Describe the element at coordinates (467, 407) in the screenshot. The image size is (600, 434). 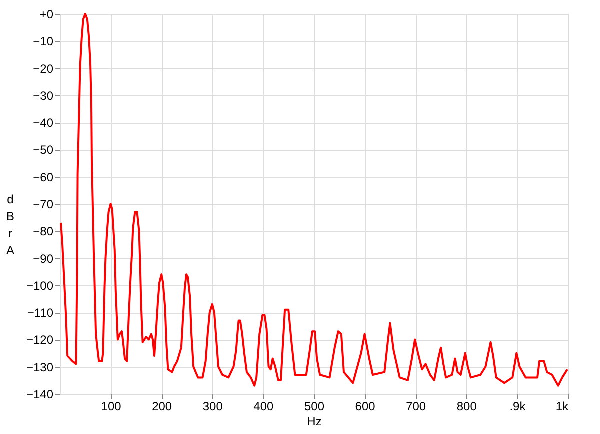
I see `x-tick-label: 800` at that location.